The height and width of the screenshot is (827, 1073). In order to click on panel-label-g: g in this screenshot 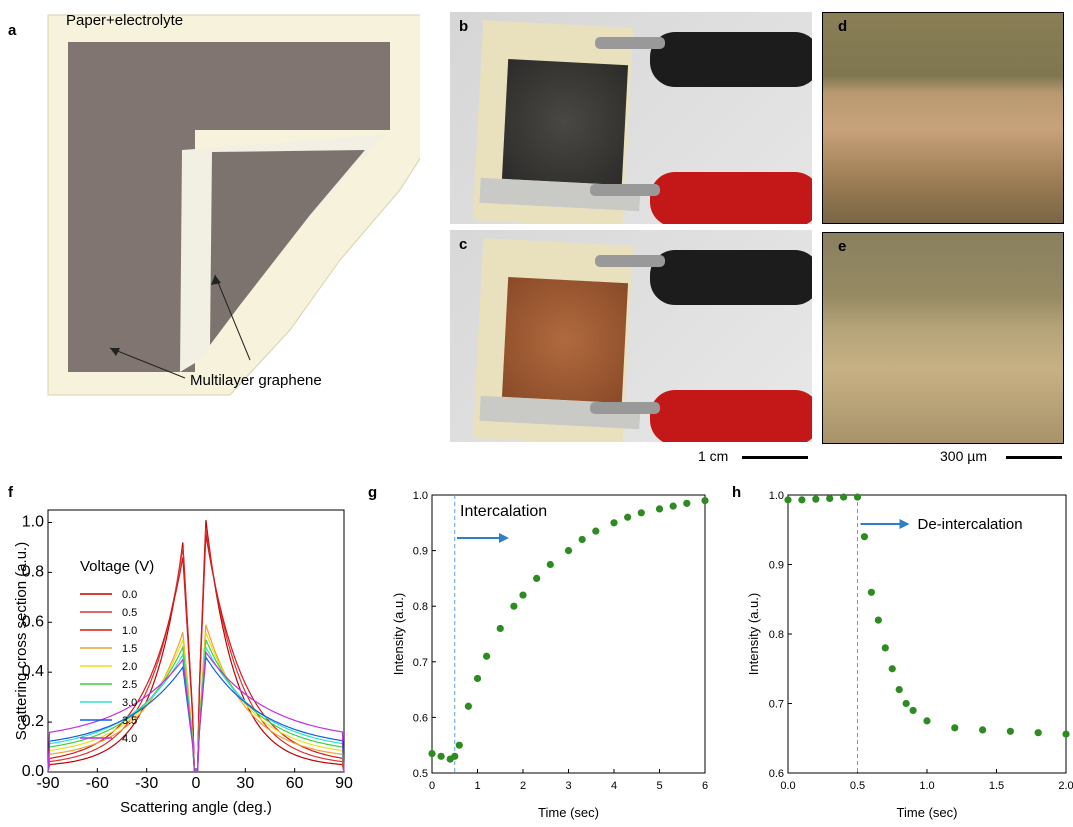, I will do `click(373, 492)`.